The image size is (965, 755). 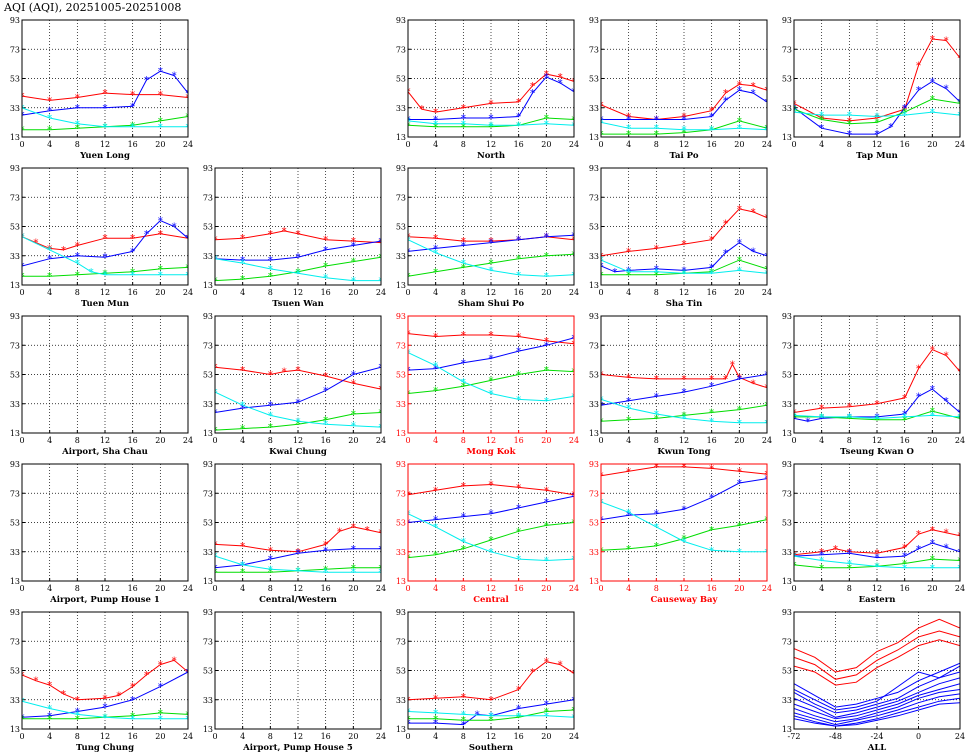 I want to click on series-group: *********************************, so click(x=491, y=101).